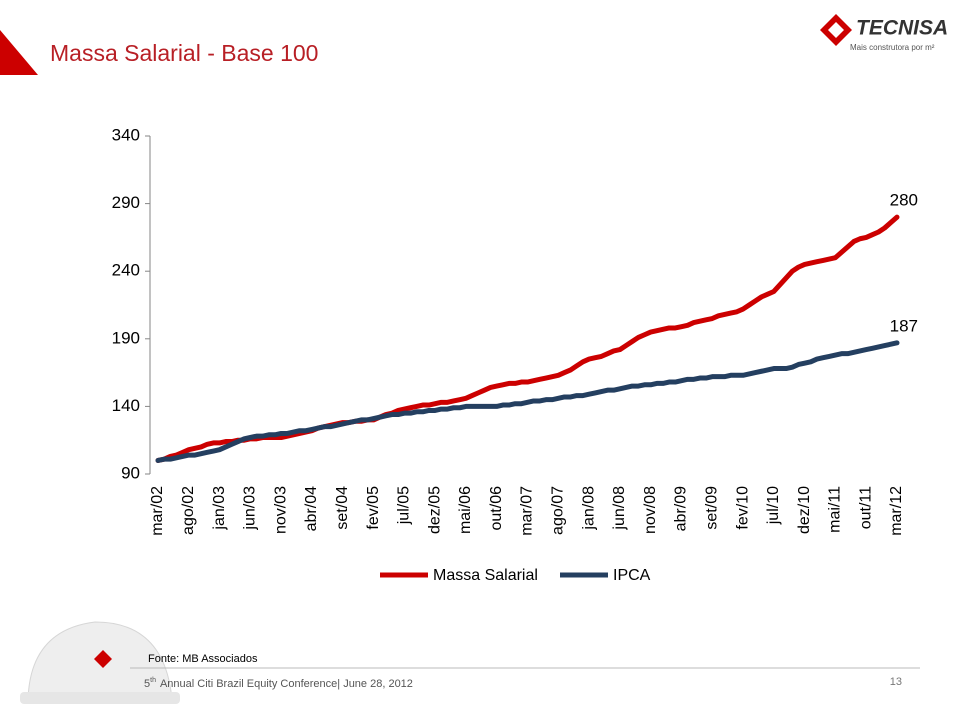  Describe the element at coordinates (742, 508) in the screenshot. I see `x-tick-label: fev/10` at that location.